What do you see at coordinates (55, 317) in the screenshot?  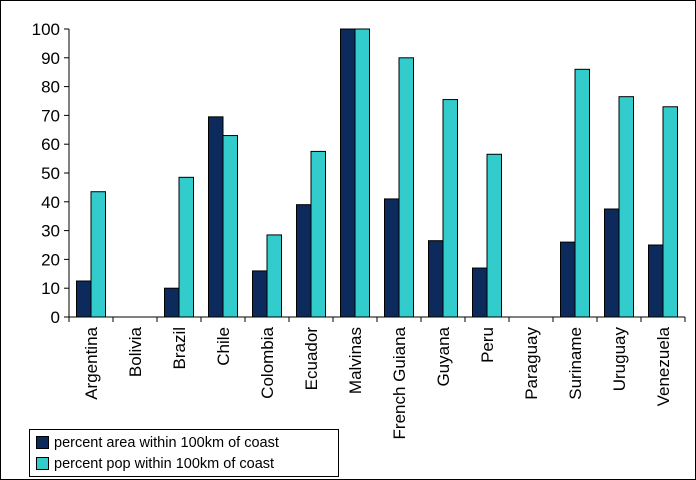 I see `y-tick-label: 0` at bounding box center [55, 317].